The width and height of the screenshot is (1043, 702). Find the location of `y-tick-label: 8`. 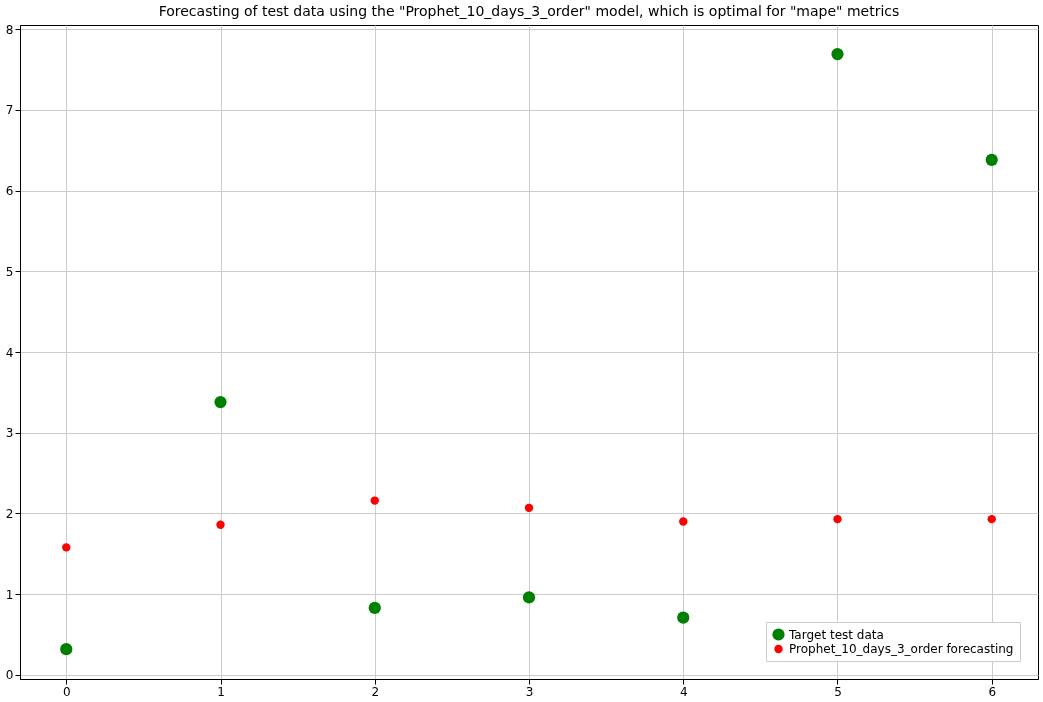

y-tick-label: 8 is located at coordinates (9, 29).